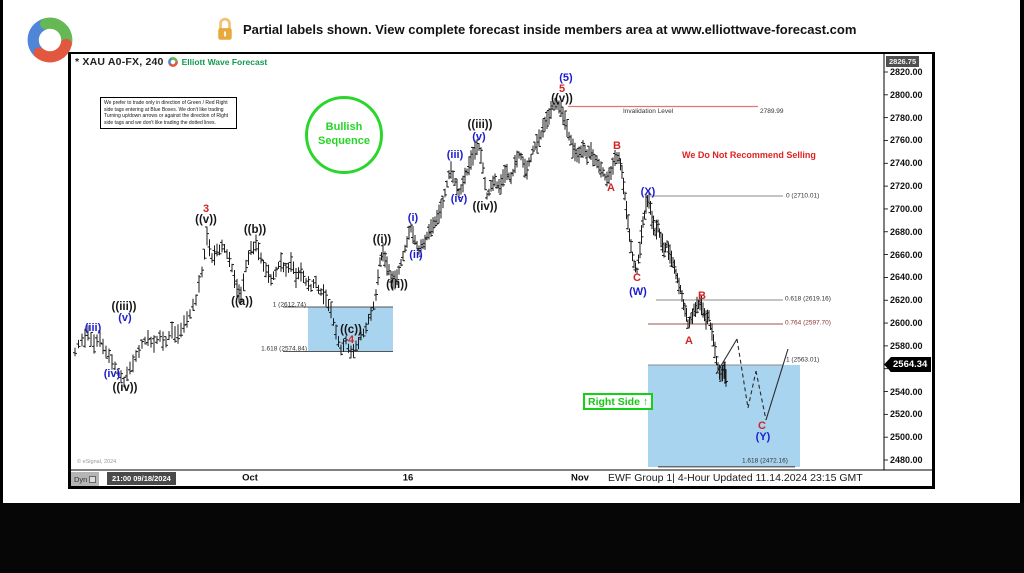 This screenshot has width=1024, height=573. I want to click on esignal-copyright: © eSignal, 2024, so click(97, 462).